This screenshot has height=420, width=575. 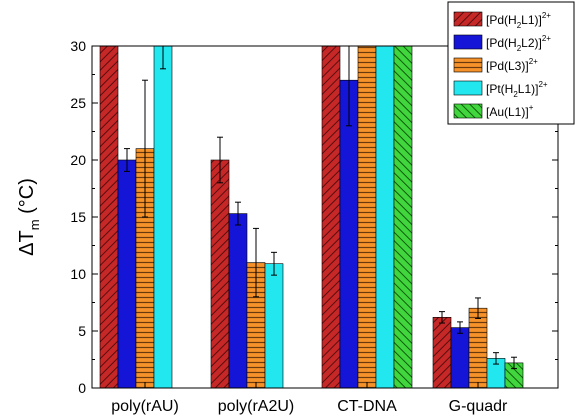 What do you see at coordinates (82, 388) in the screenshot?
I see `y-tick-label: 0` at bounding box center [82, 388].